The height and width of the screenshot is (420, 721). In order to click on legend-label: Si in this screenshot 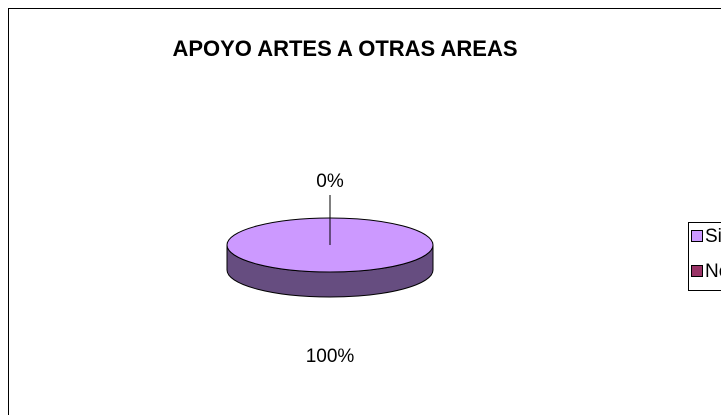, I will do `click(713, 236)`.